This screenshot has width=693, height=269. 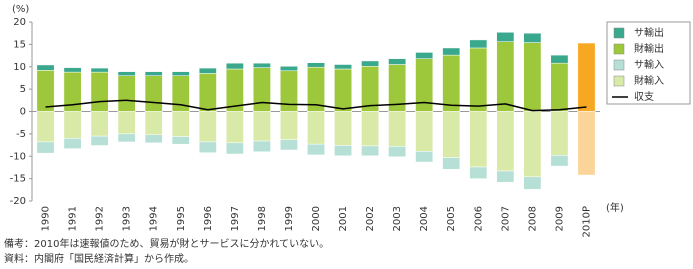 What do you see at coordinates (208, 218) in the screenshot?
I see `x-tick-label: 1996` at bounding box center [208, 218].